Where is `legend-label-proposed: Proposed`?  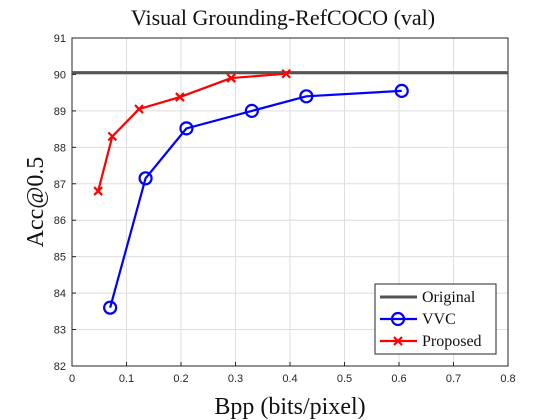 legend-label-proposed: Proposed is located at coordinates (452, 341).